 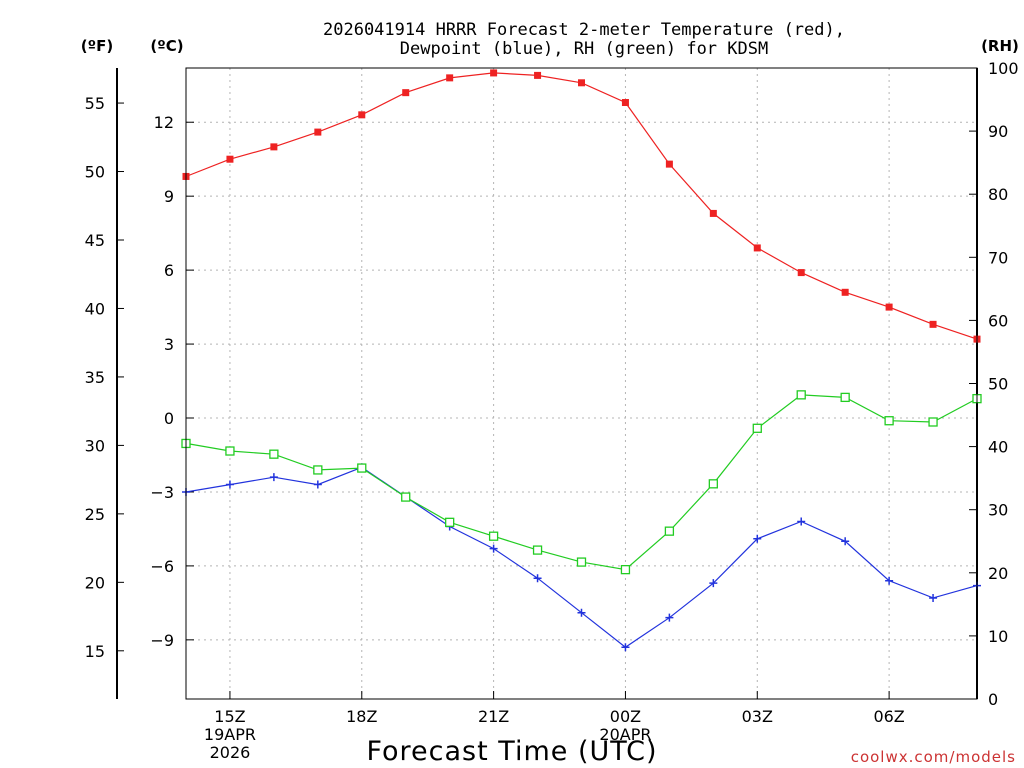 I want to click on celsius-tick-label: −6, so click(x=162, y=566).